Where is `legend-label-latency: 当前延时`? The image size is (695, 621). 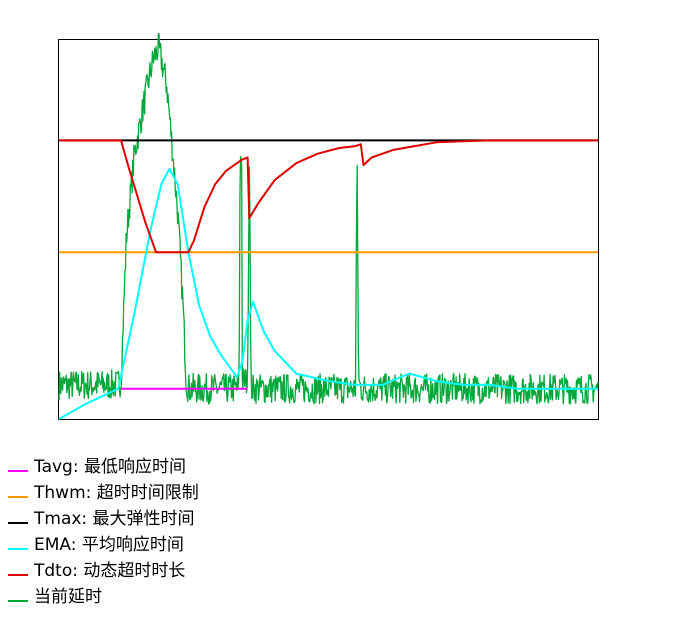
legend-label-latency: 当前延时 is located at coordinates (68, 596).